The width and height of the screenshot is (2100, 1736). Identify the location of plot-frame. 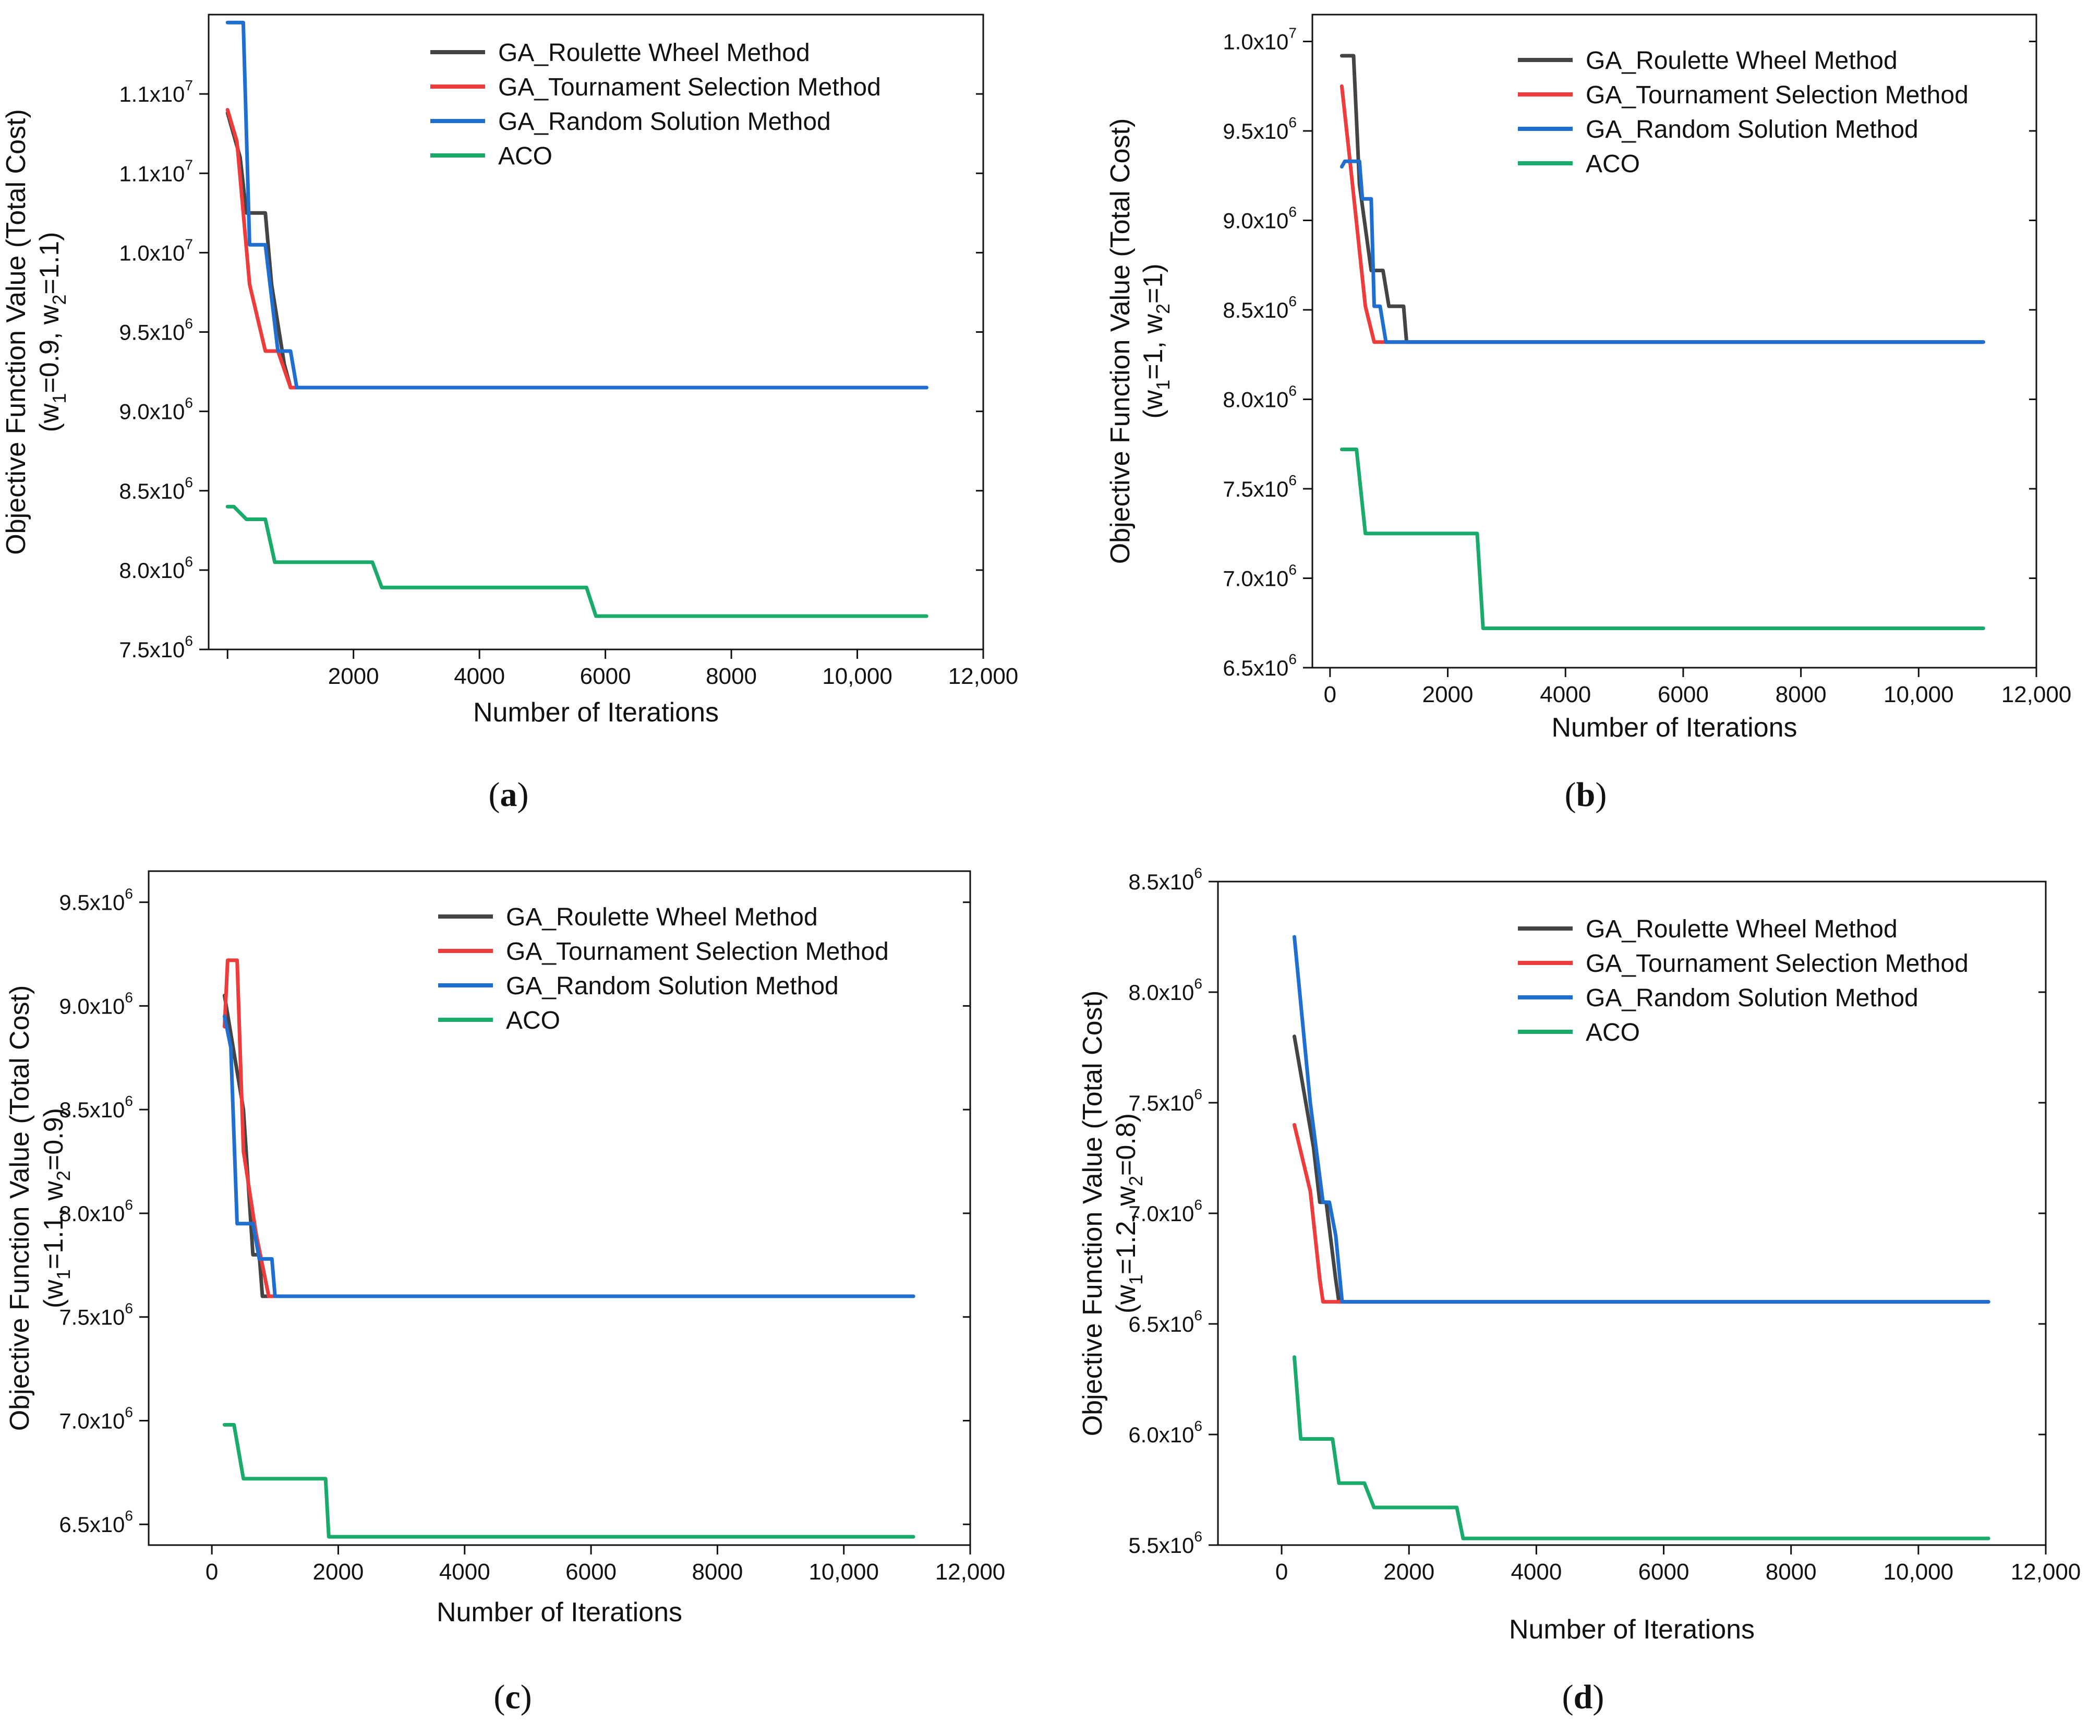
(1674, 341).